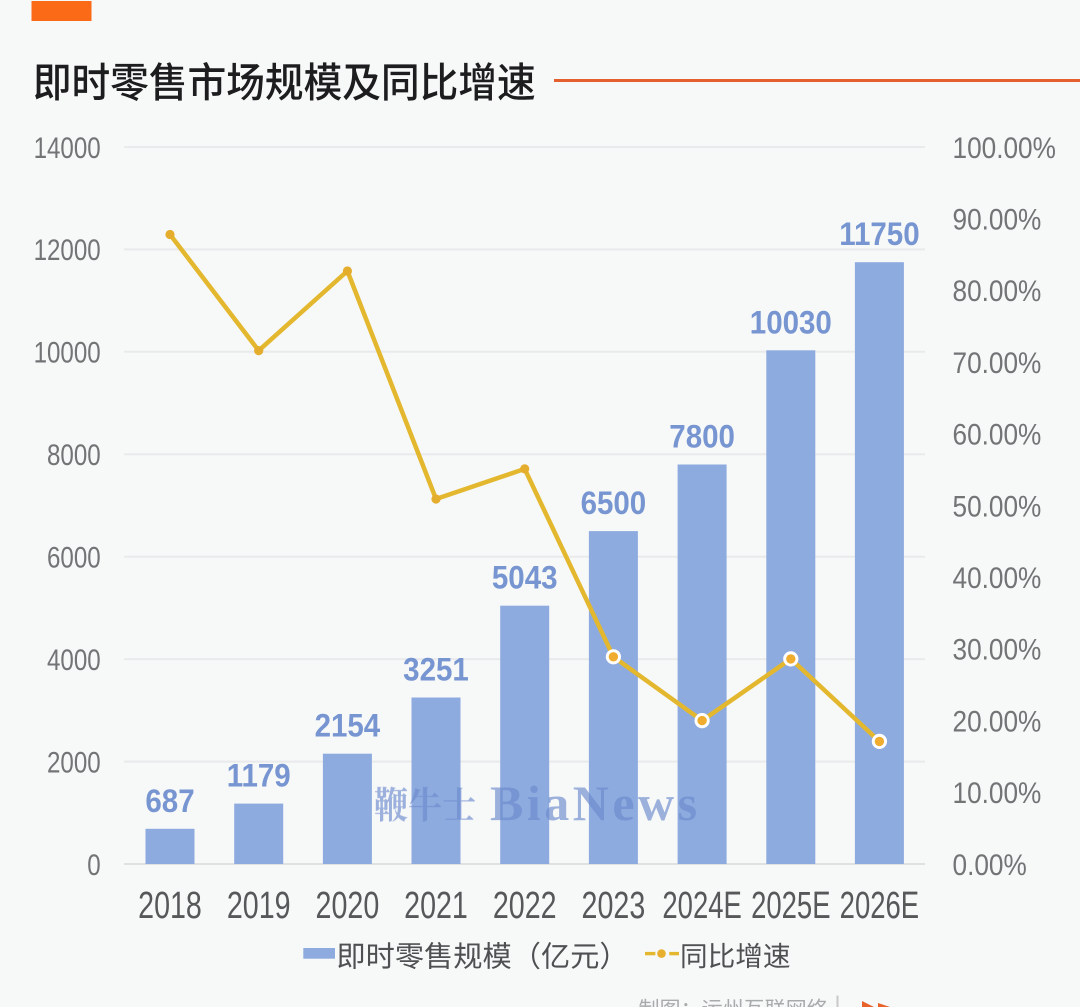  Describe the element at coordinates (791, 322) in the screenshot. I see `svg-text: 10030` at that location.